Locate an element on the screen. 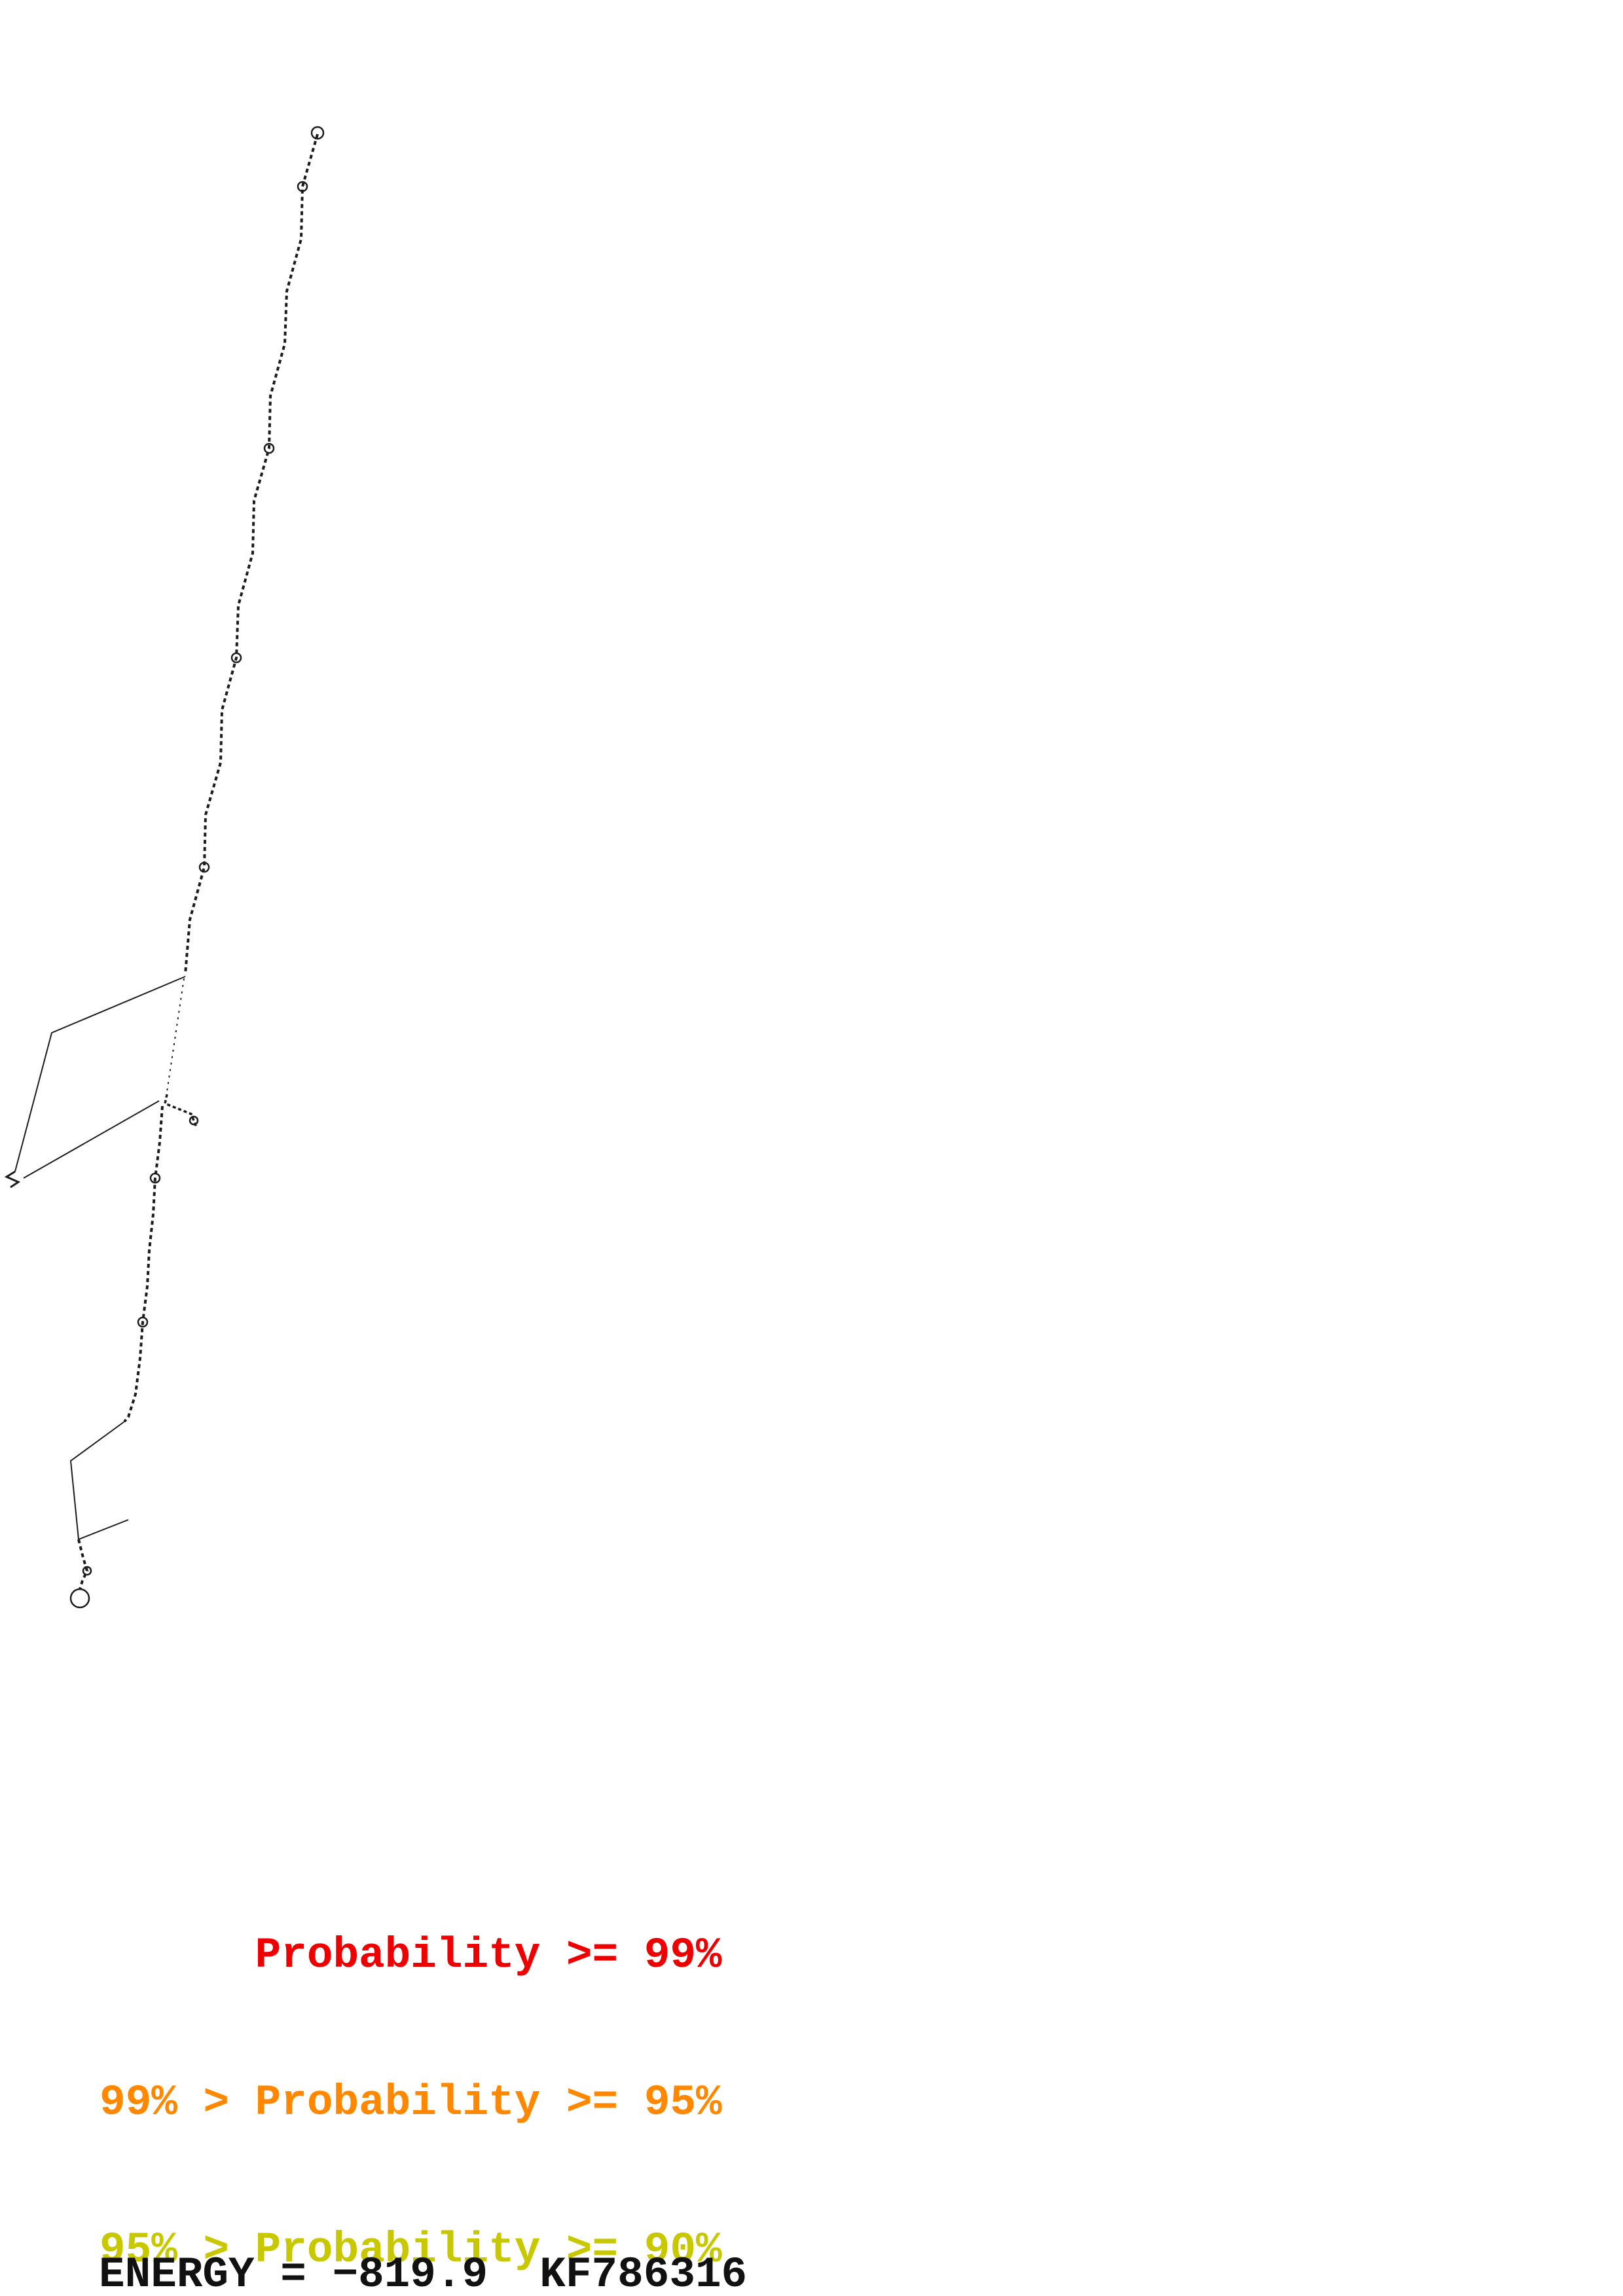 The width and height of the screenshot is (1623, 2296). rna-backbone-upper is located at coordinates (251, 554).